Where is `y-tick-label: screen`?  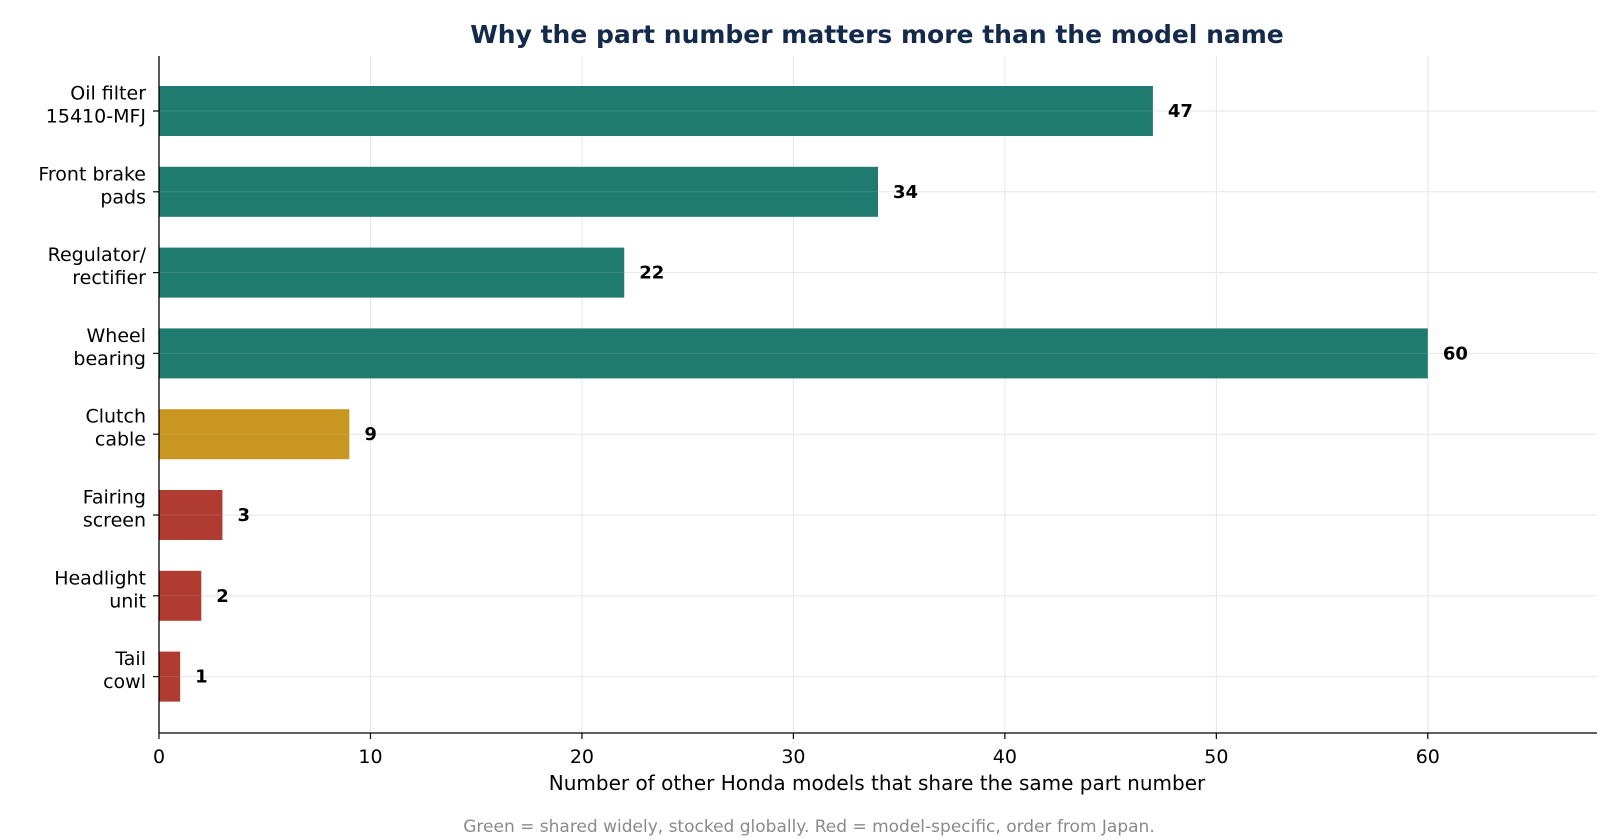
y-tick-label: screen is located at coordinates (114, 521).